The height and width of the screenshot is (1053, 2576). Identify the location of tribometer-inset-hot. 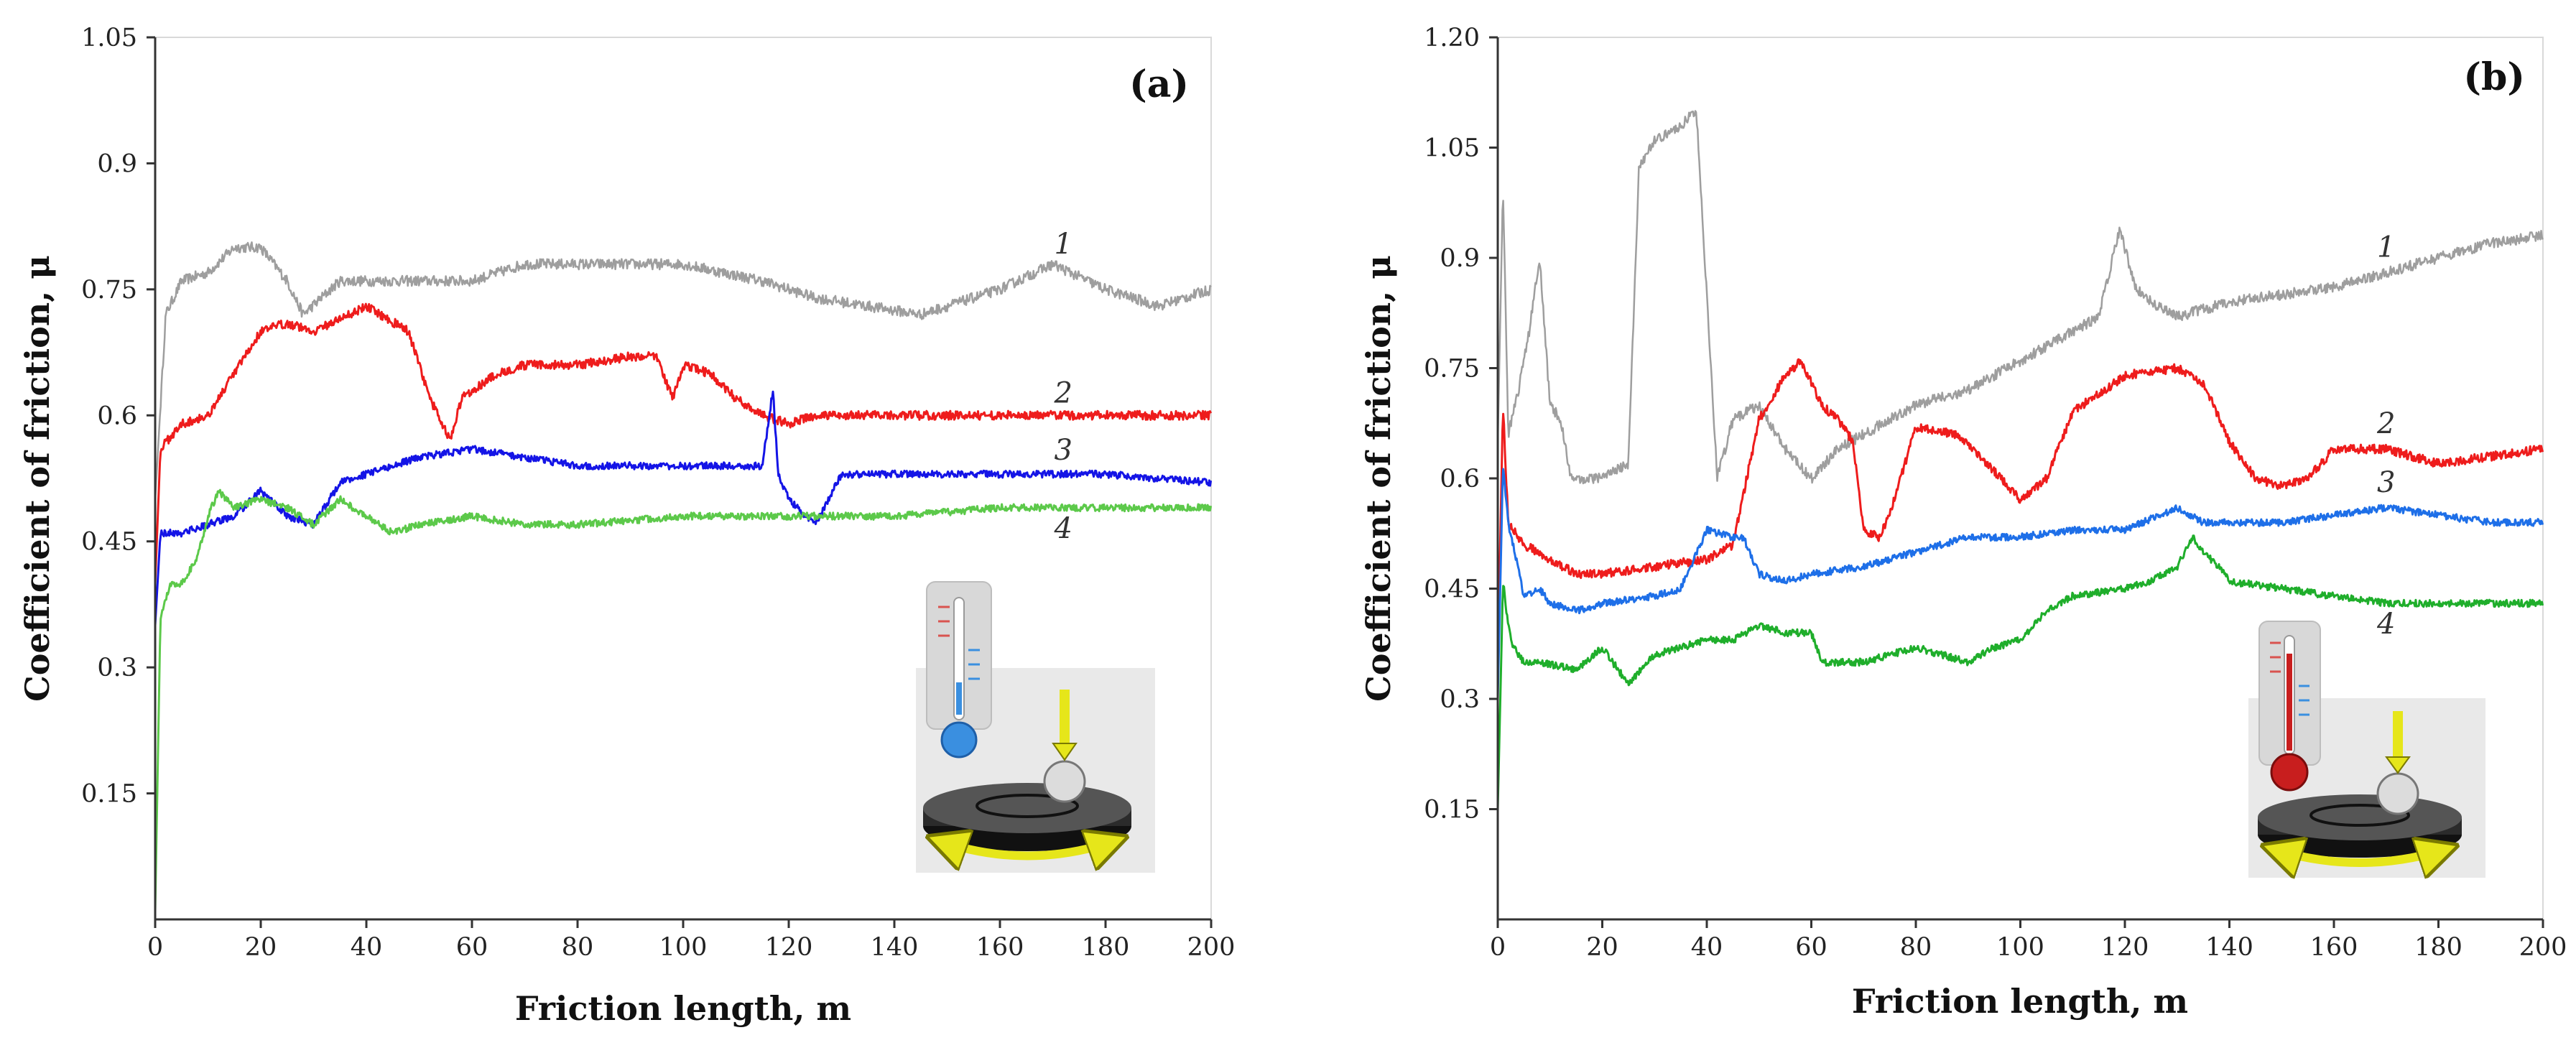
(2366, 749).